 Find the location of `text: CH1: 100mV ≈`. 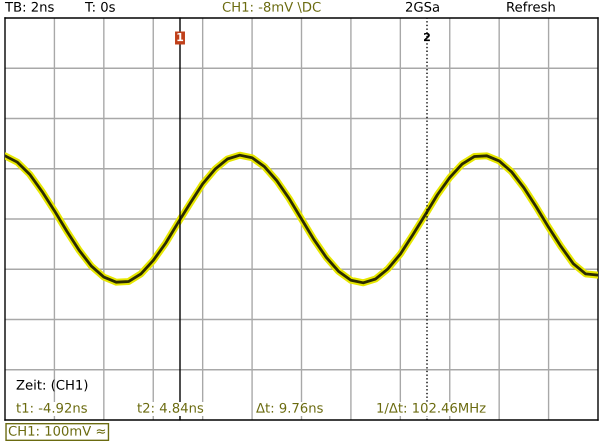

text: CH1: 100mV ≈ is located at coordinates (57, 431).